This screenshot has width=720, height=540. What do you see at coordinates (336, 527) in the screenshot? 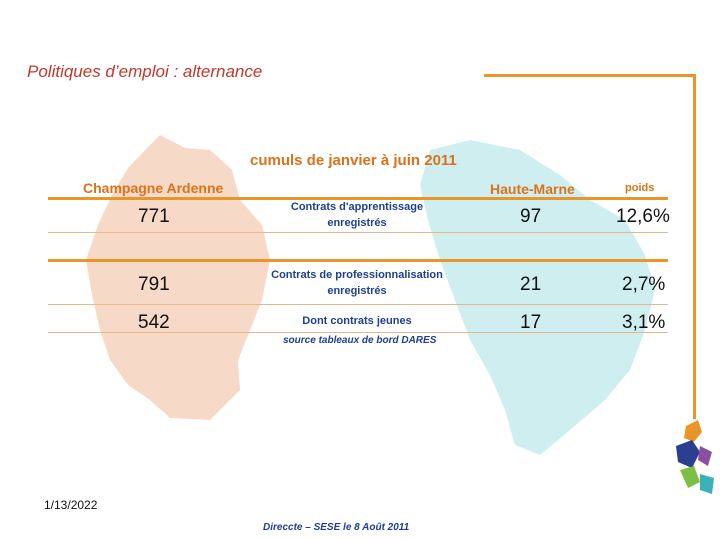
I see `slide-footer: Direccte – SESE le 8 Août 2011` at bounding box center [336, 527].